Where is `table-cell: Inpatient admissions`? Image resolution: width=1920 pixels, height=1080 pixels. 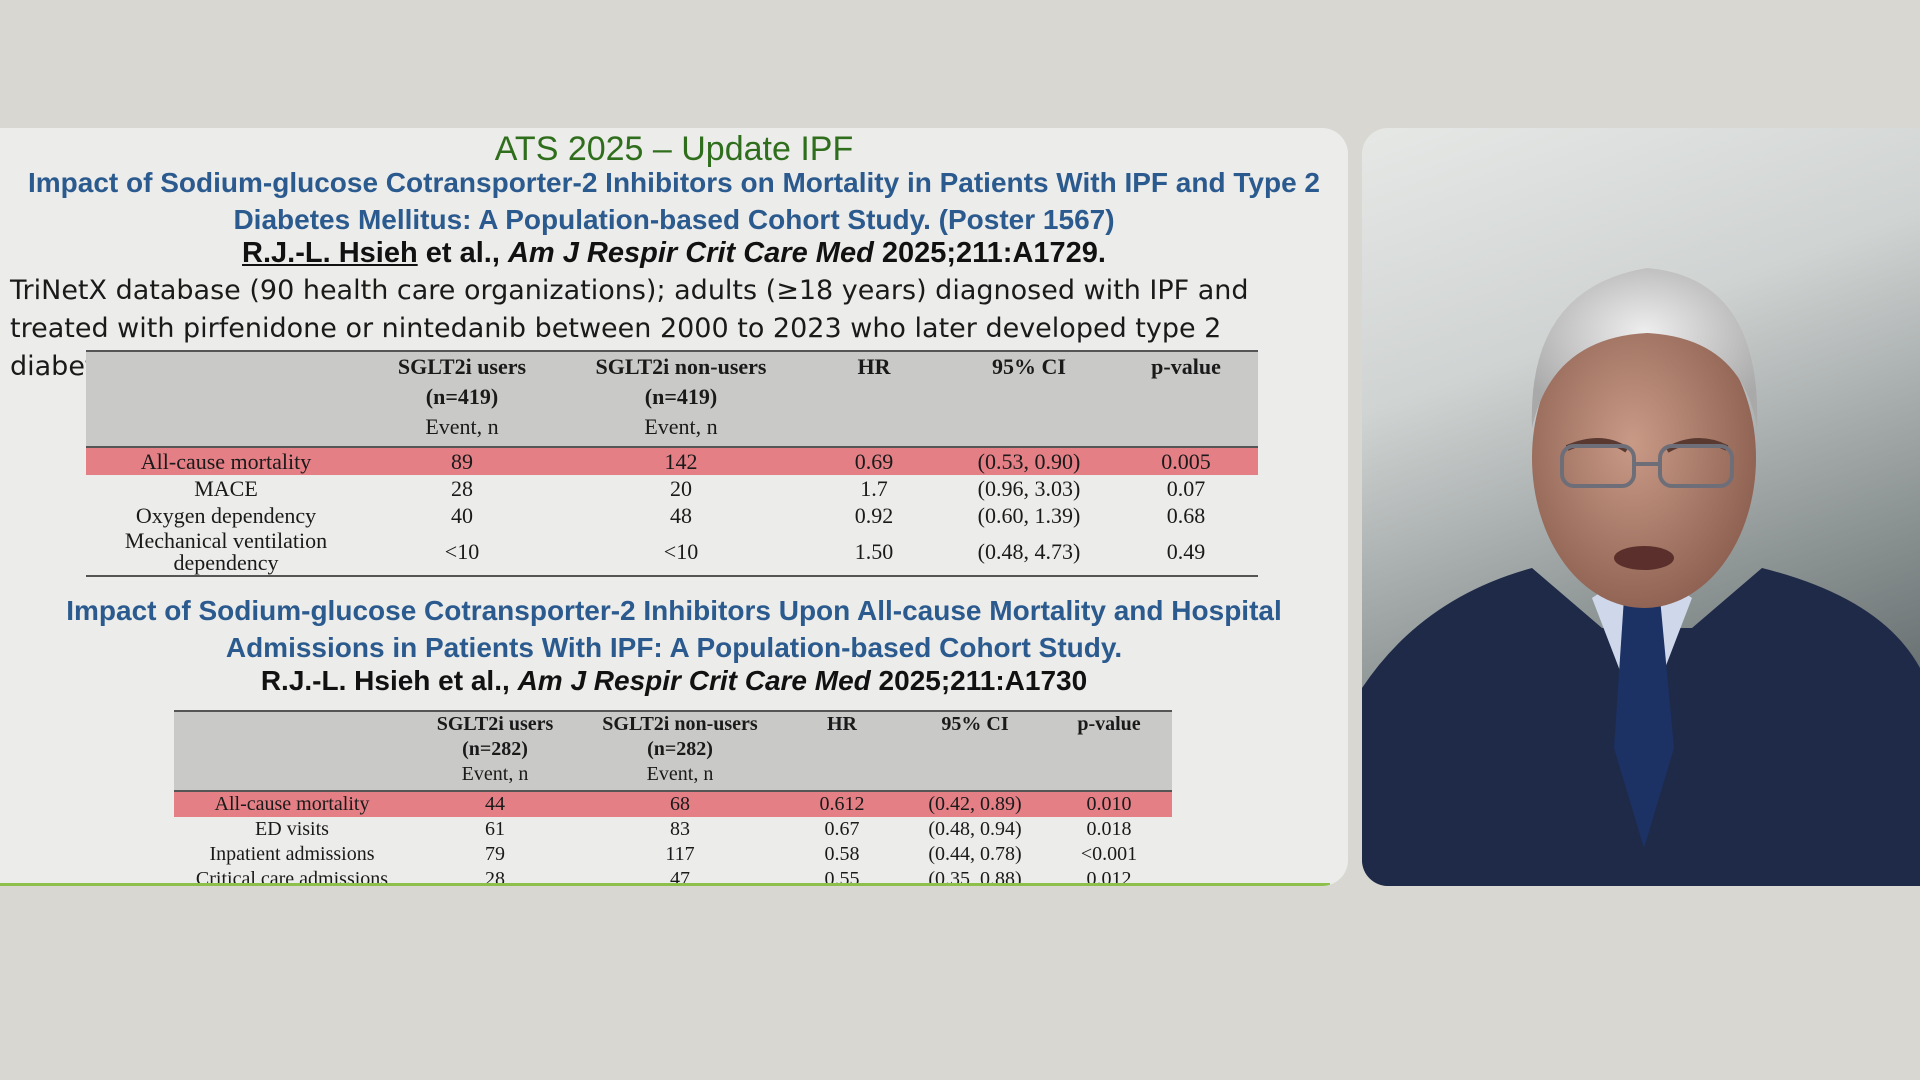 table-cell: Inpatient admissions is located at coordinates (292, 854).